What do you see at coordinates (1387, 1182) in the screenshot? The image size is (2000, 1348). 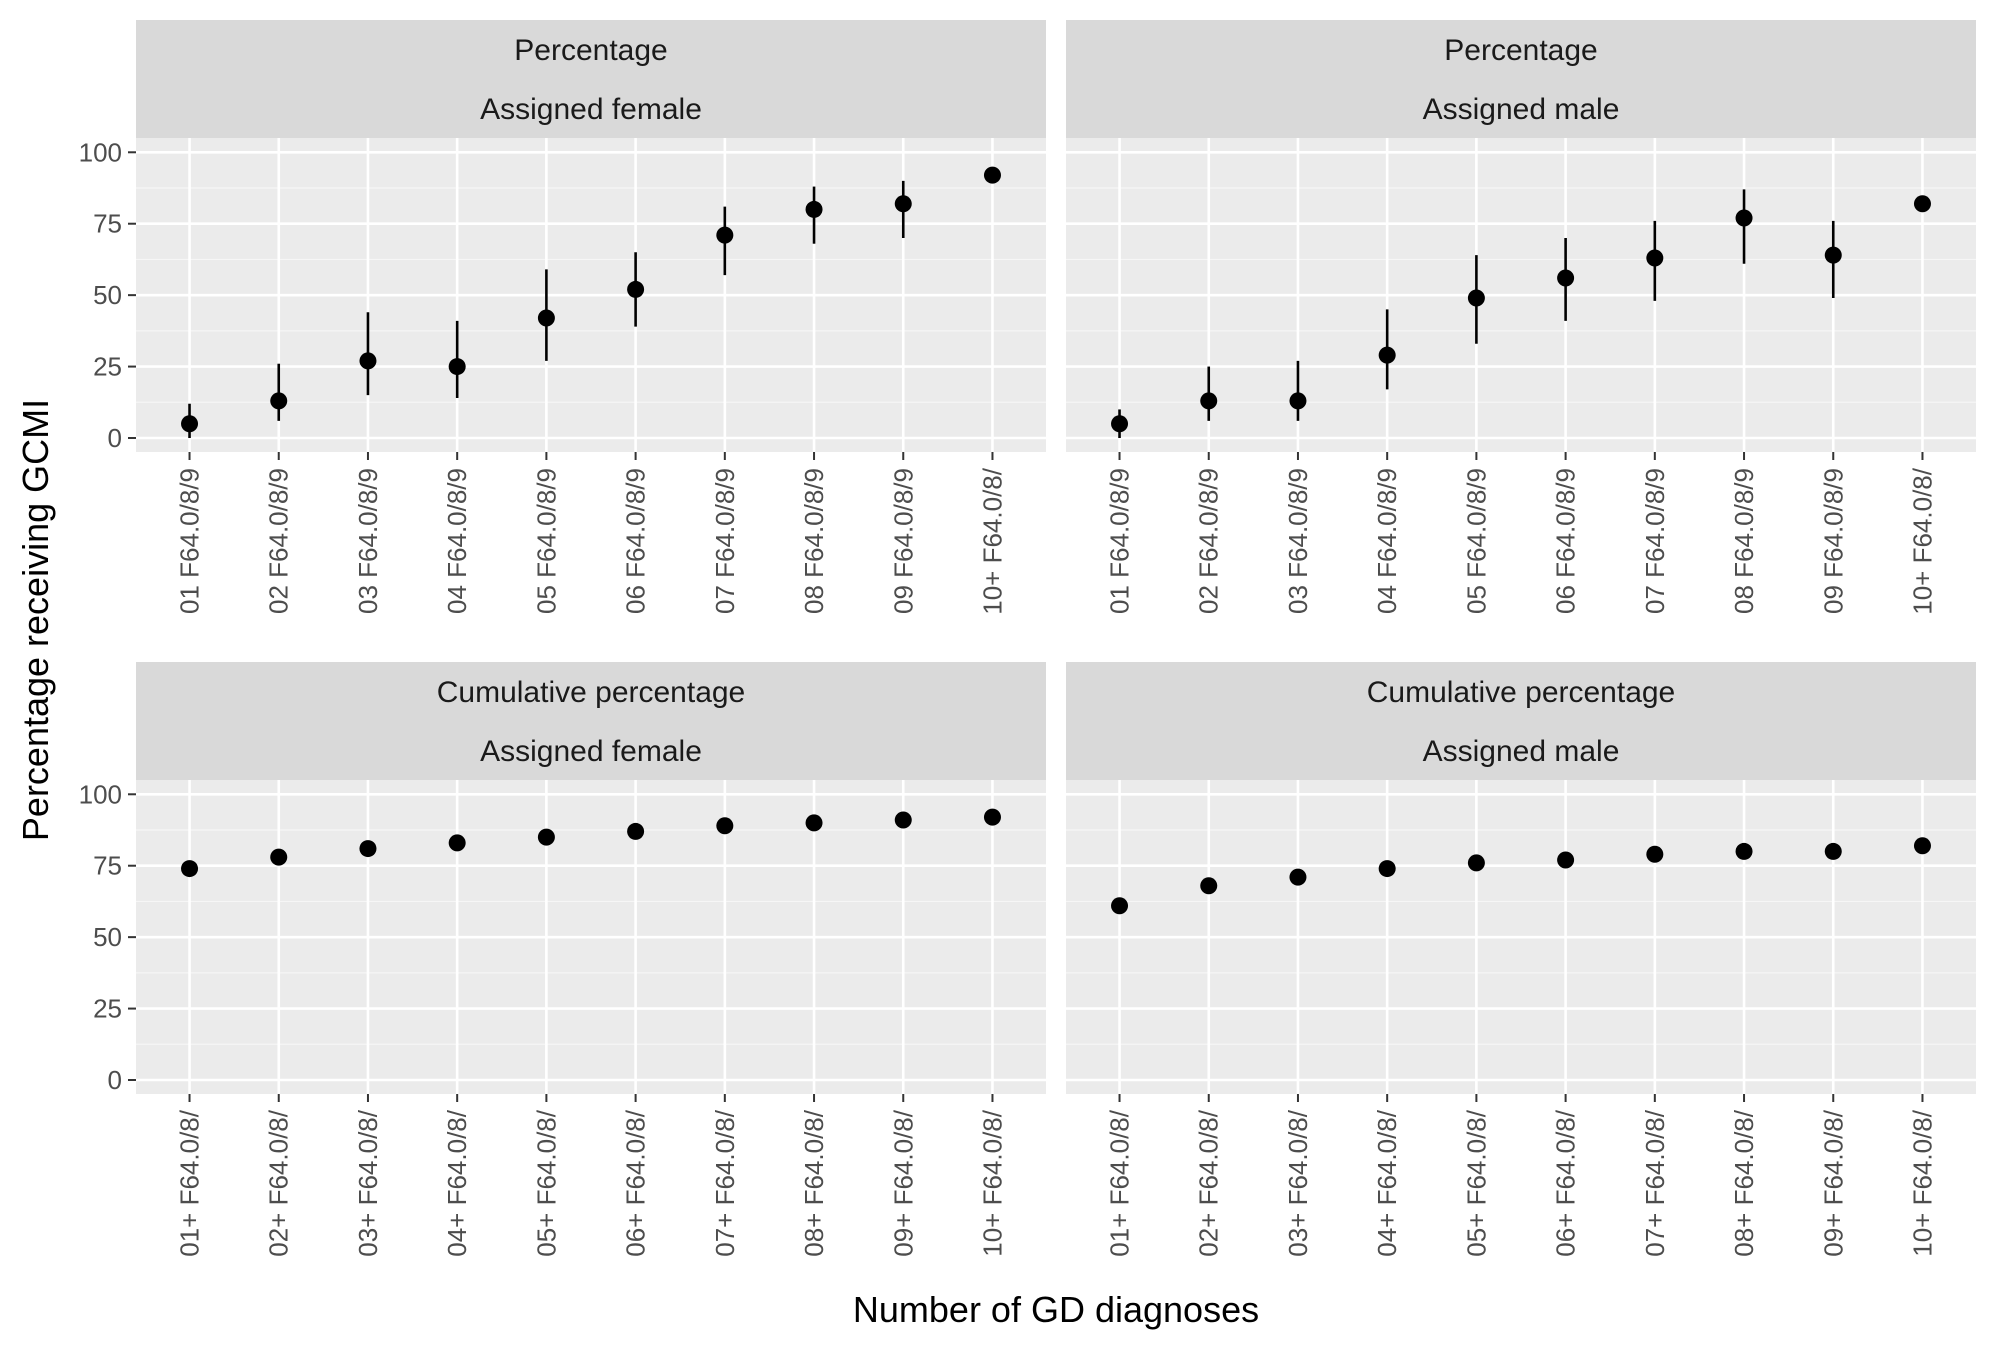 I see `x-tick-label: 04+ F64.0/8/` at bounding box center [1387, 1182].